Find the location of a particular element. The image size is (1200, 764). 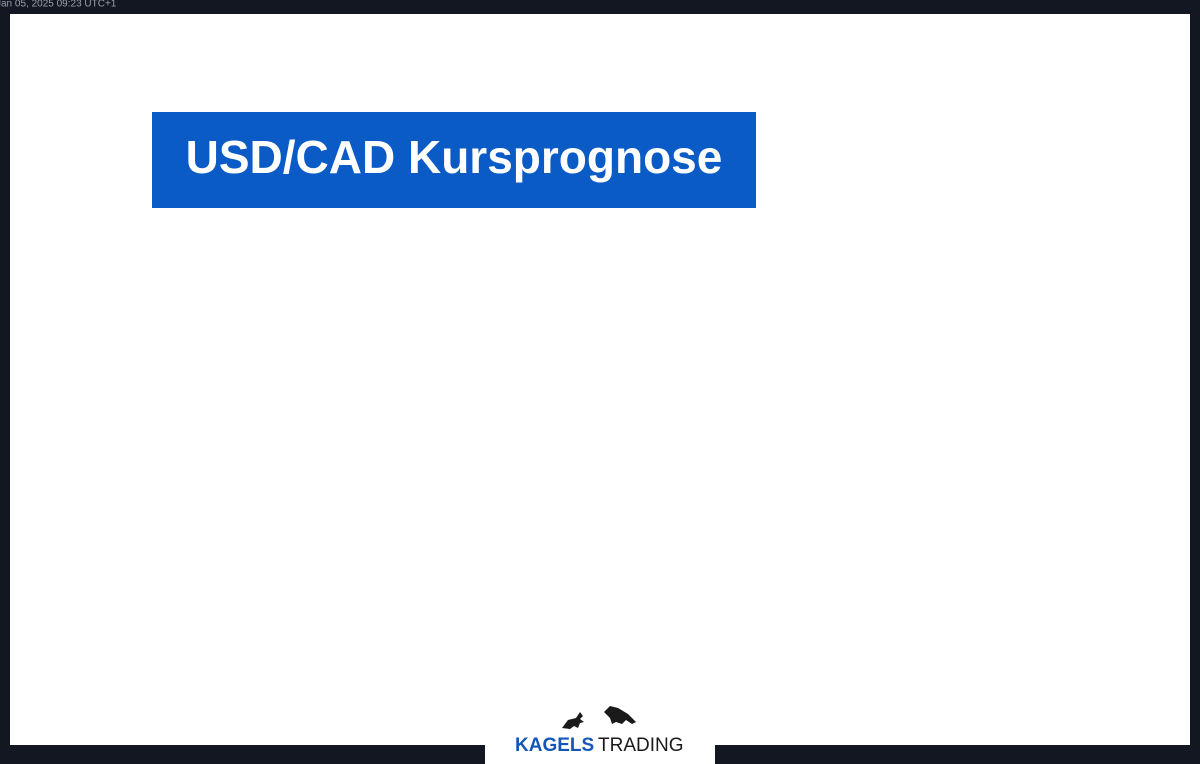

chart-title: USD/CAD Kursprognose is located at coordinates (454, 157).